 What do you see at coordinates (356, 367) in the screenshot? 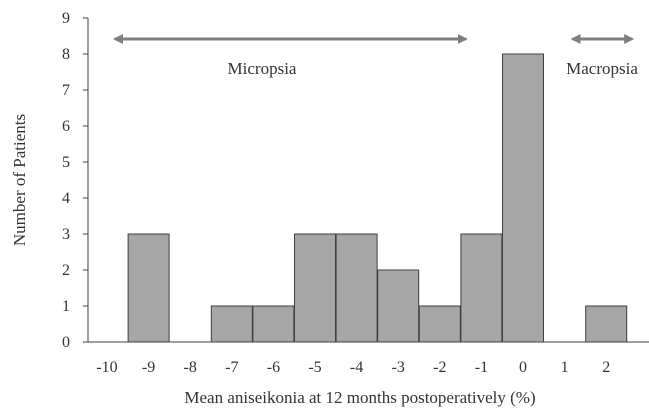
I see `x-tick-label: -4` at bounding box center [356, 367].